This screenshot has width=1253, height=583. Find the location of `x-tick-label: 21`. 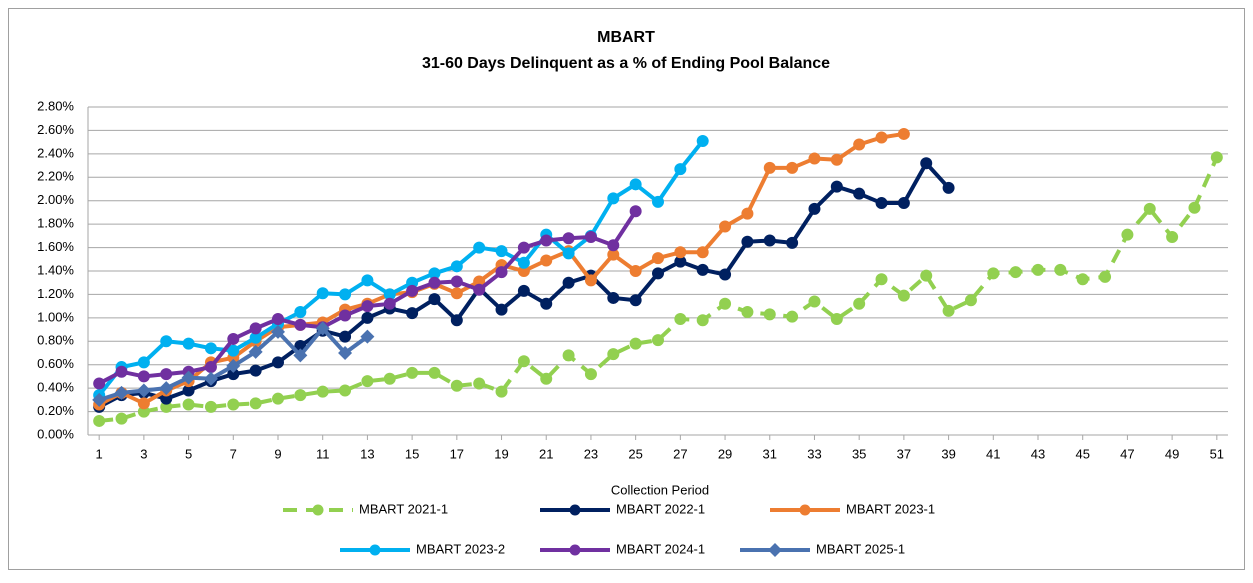

x-tick-label: 21 is located at coordinates (546, 453).